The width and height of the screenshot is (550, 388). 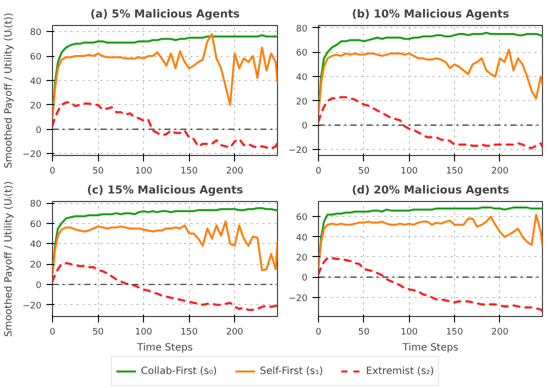 I want to click on chart-title: (c) 15% Malicious Agents, so click(x=165, y=190).